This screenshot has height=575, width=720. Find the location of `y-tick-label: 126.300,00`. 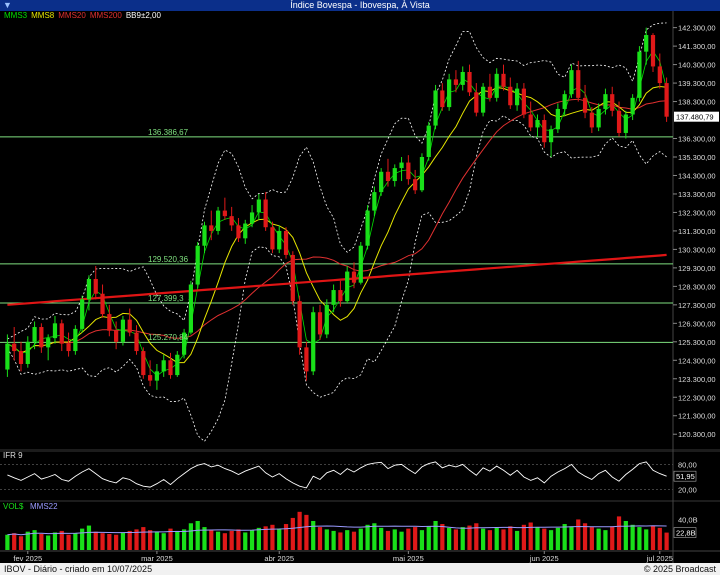

y-tick-label: 126.300,00 is located at coordinates (697, 323).